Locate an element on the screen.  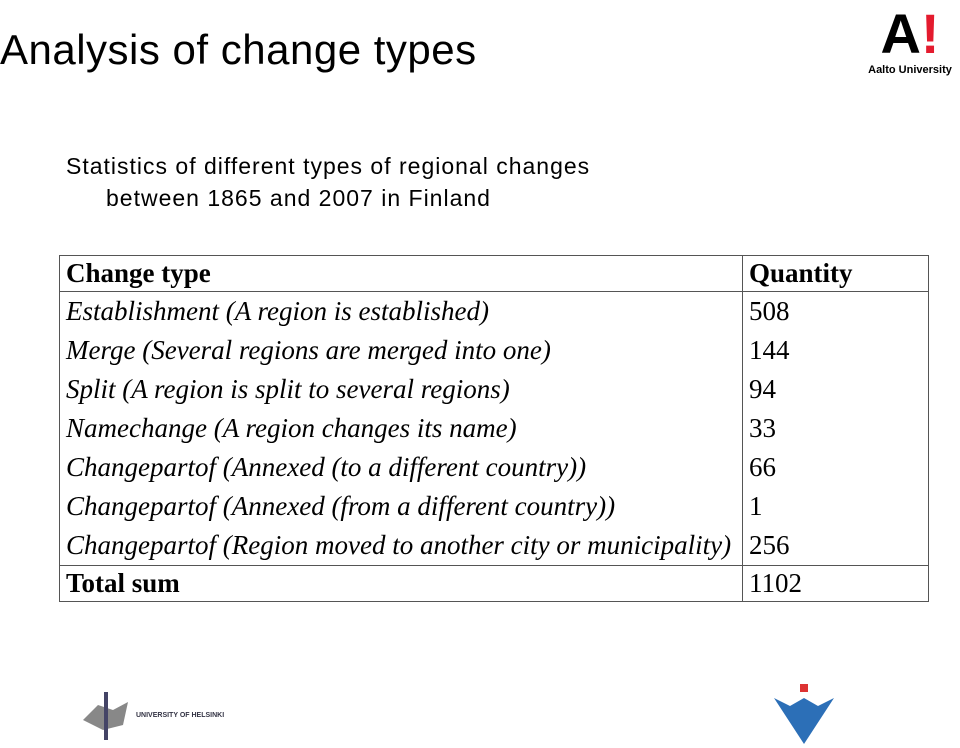
helsinki-emblem is located at coordinates (105, 716).